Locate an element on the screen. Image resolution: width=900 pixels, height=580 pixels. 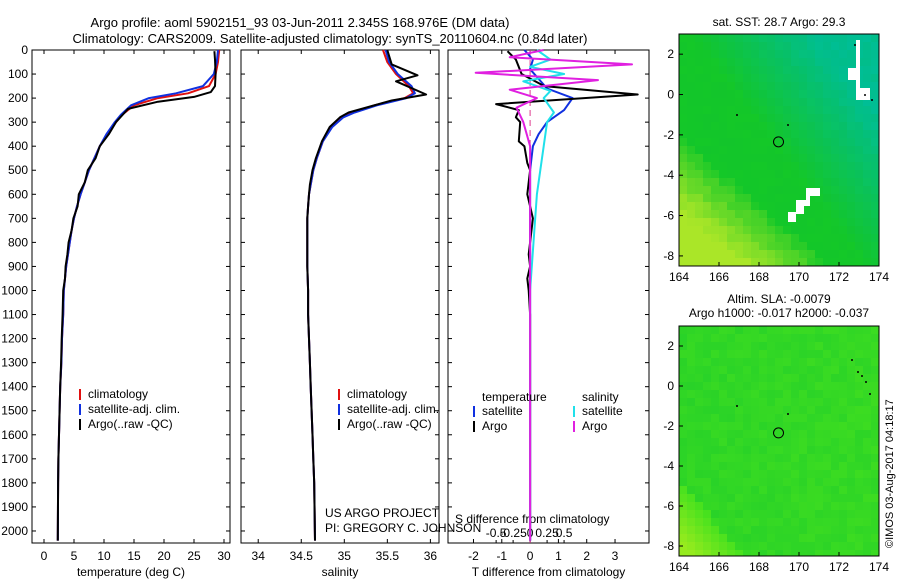
map-subtitle: Argo h1000: -0.017 h2000: -0.037 is located at coordinates (779, 313).